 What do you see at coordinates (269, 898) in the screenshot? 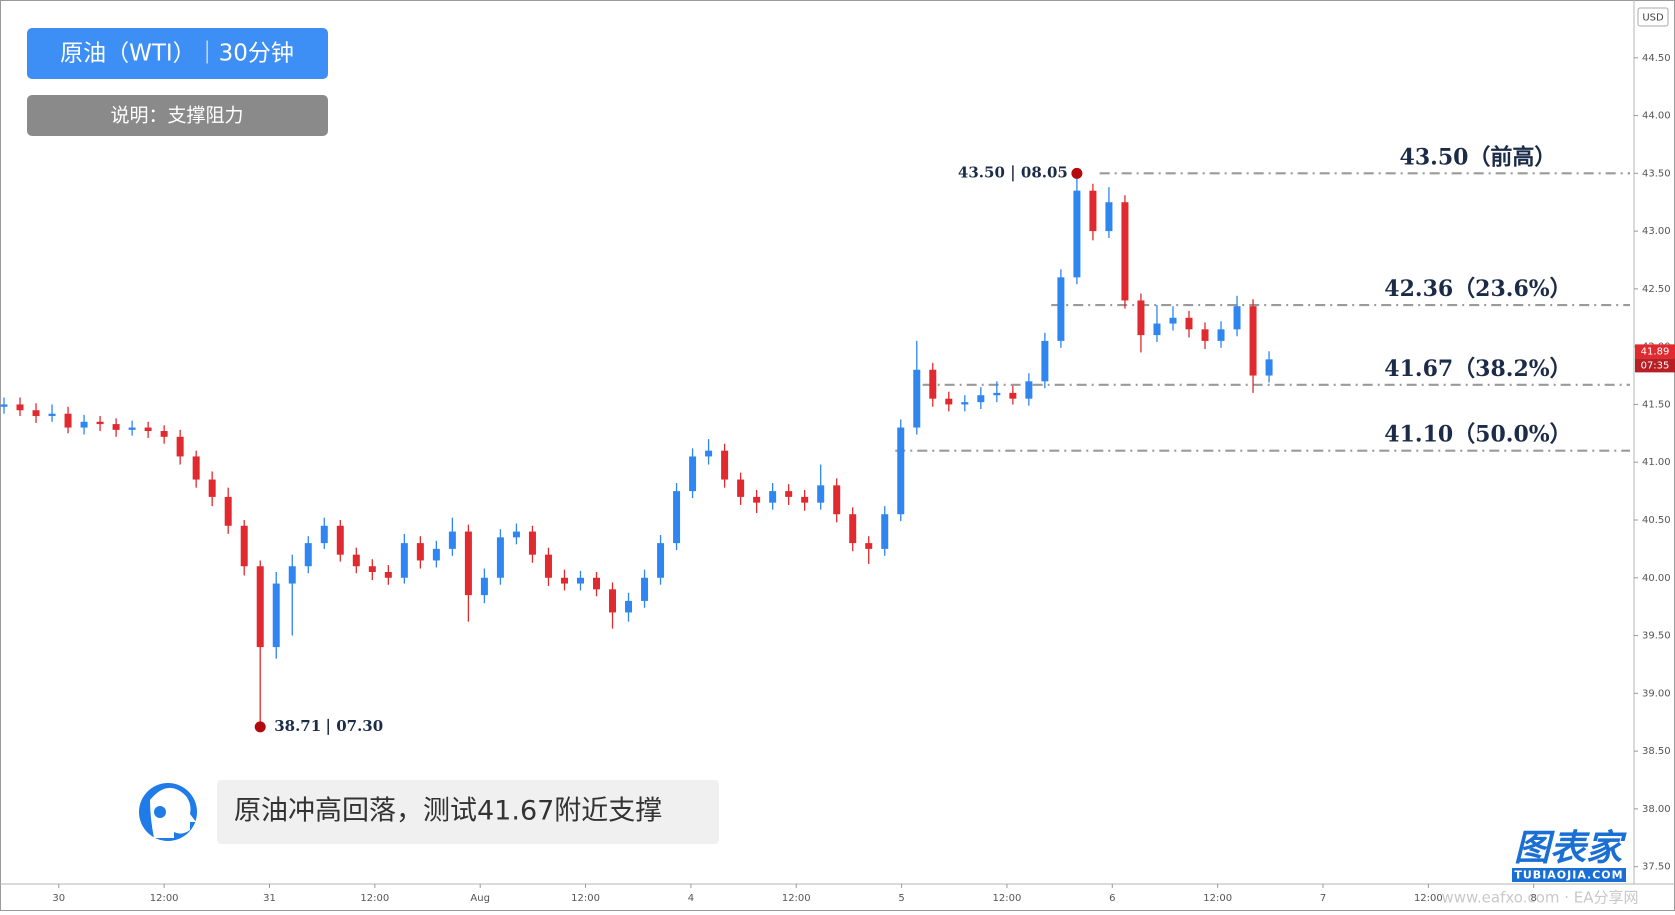
I see `x-tick-label: 31` at bounding box center [269, 898].